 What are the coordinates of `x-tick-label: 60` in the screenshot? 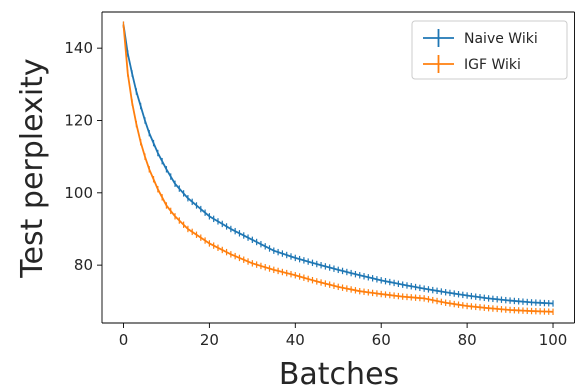 It's located at (381, 340).